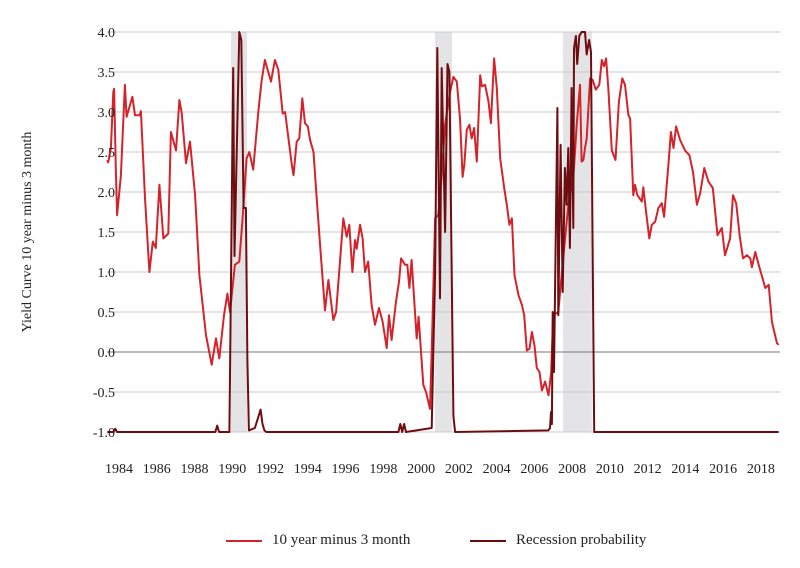 This screenshot has height=568, width=800. Describe the element at coordinates (383, 469) in the screenshot. I see `x-tick-label: 1998` at that location.